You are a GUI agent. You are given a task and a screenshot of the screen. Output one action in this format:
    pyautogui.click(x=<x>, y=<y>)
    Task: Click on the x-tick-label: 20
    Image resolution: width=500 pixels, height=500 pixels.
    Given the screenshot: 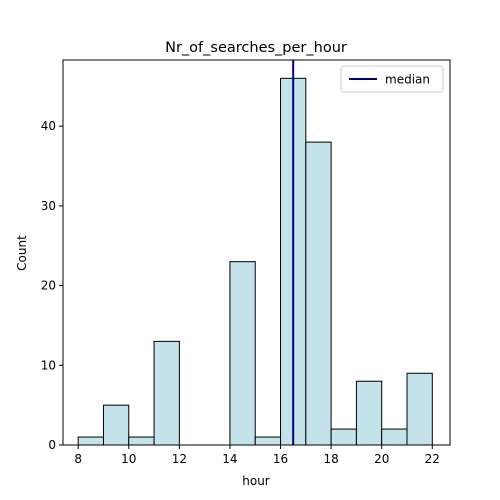 What is the action you would take?
    pyautogui.click(x=381, y=459)
    